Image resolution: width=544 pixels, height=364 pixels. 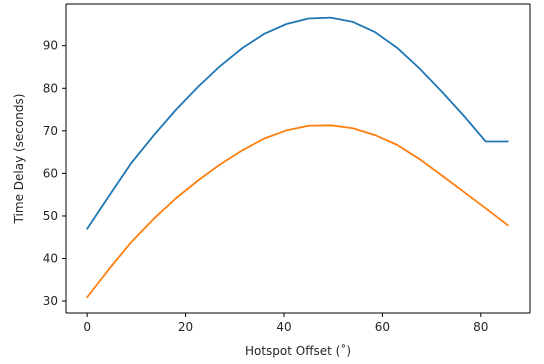 What do you see at coordinates (50, 46) in the screenshot?
I see `y-tick-label: 90` at bounding box center [50, 46].